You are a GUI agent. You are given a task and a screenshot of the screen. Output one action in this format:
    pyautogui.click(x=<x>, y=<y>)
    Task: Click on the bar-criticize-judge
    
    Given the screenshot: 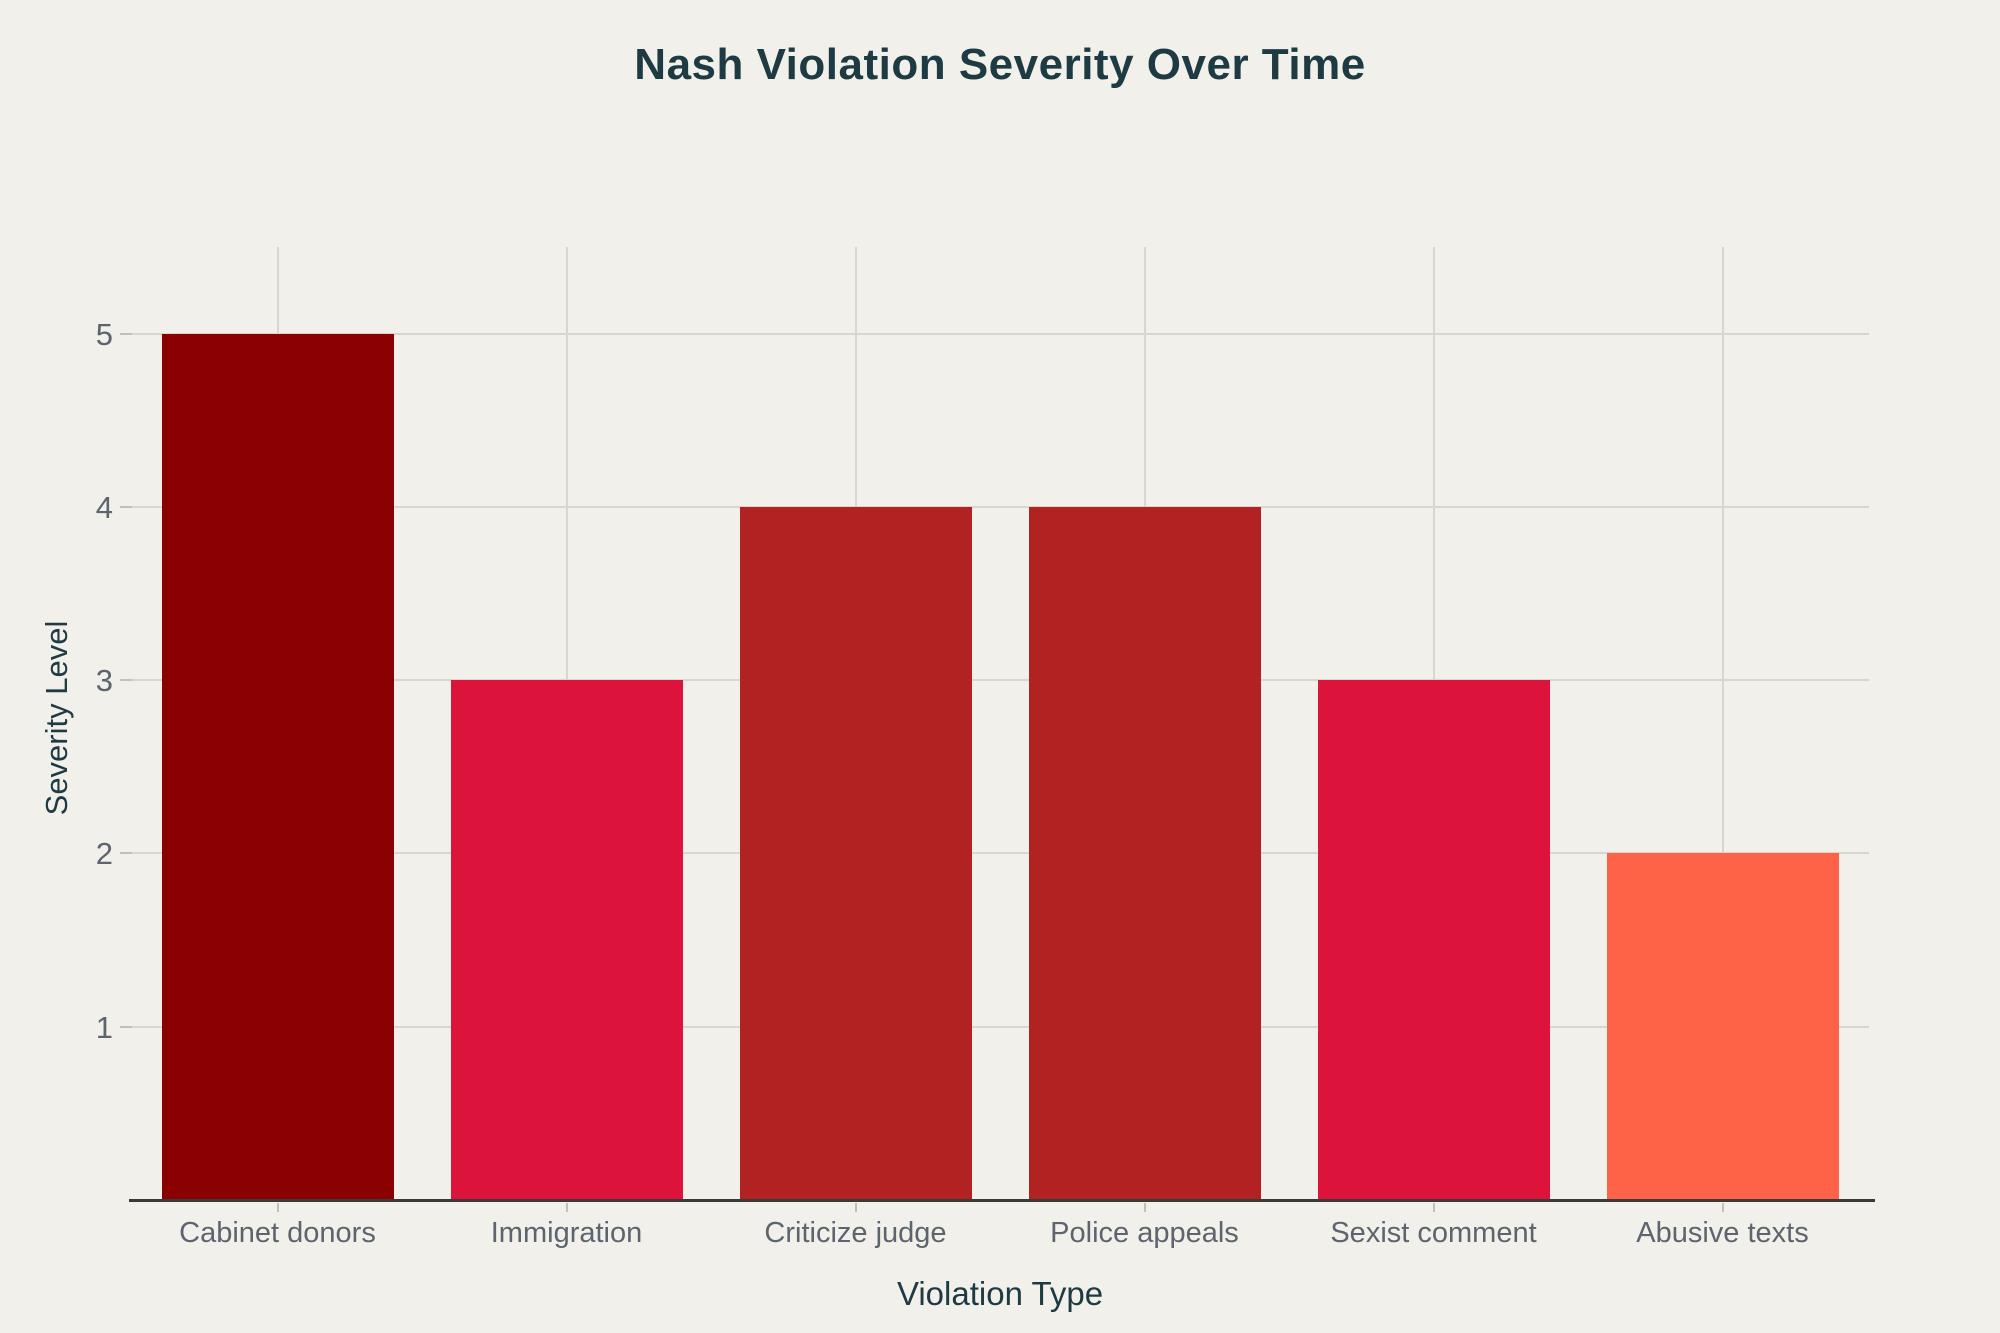 What is the action you would take?
    pyautogui.click(x=855, y=853)
    